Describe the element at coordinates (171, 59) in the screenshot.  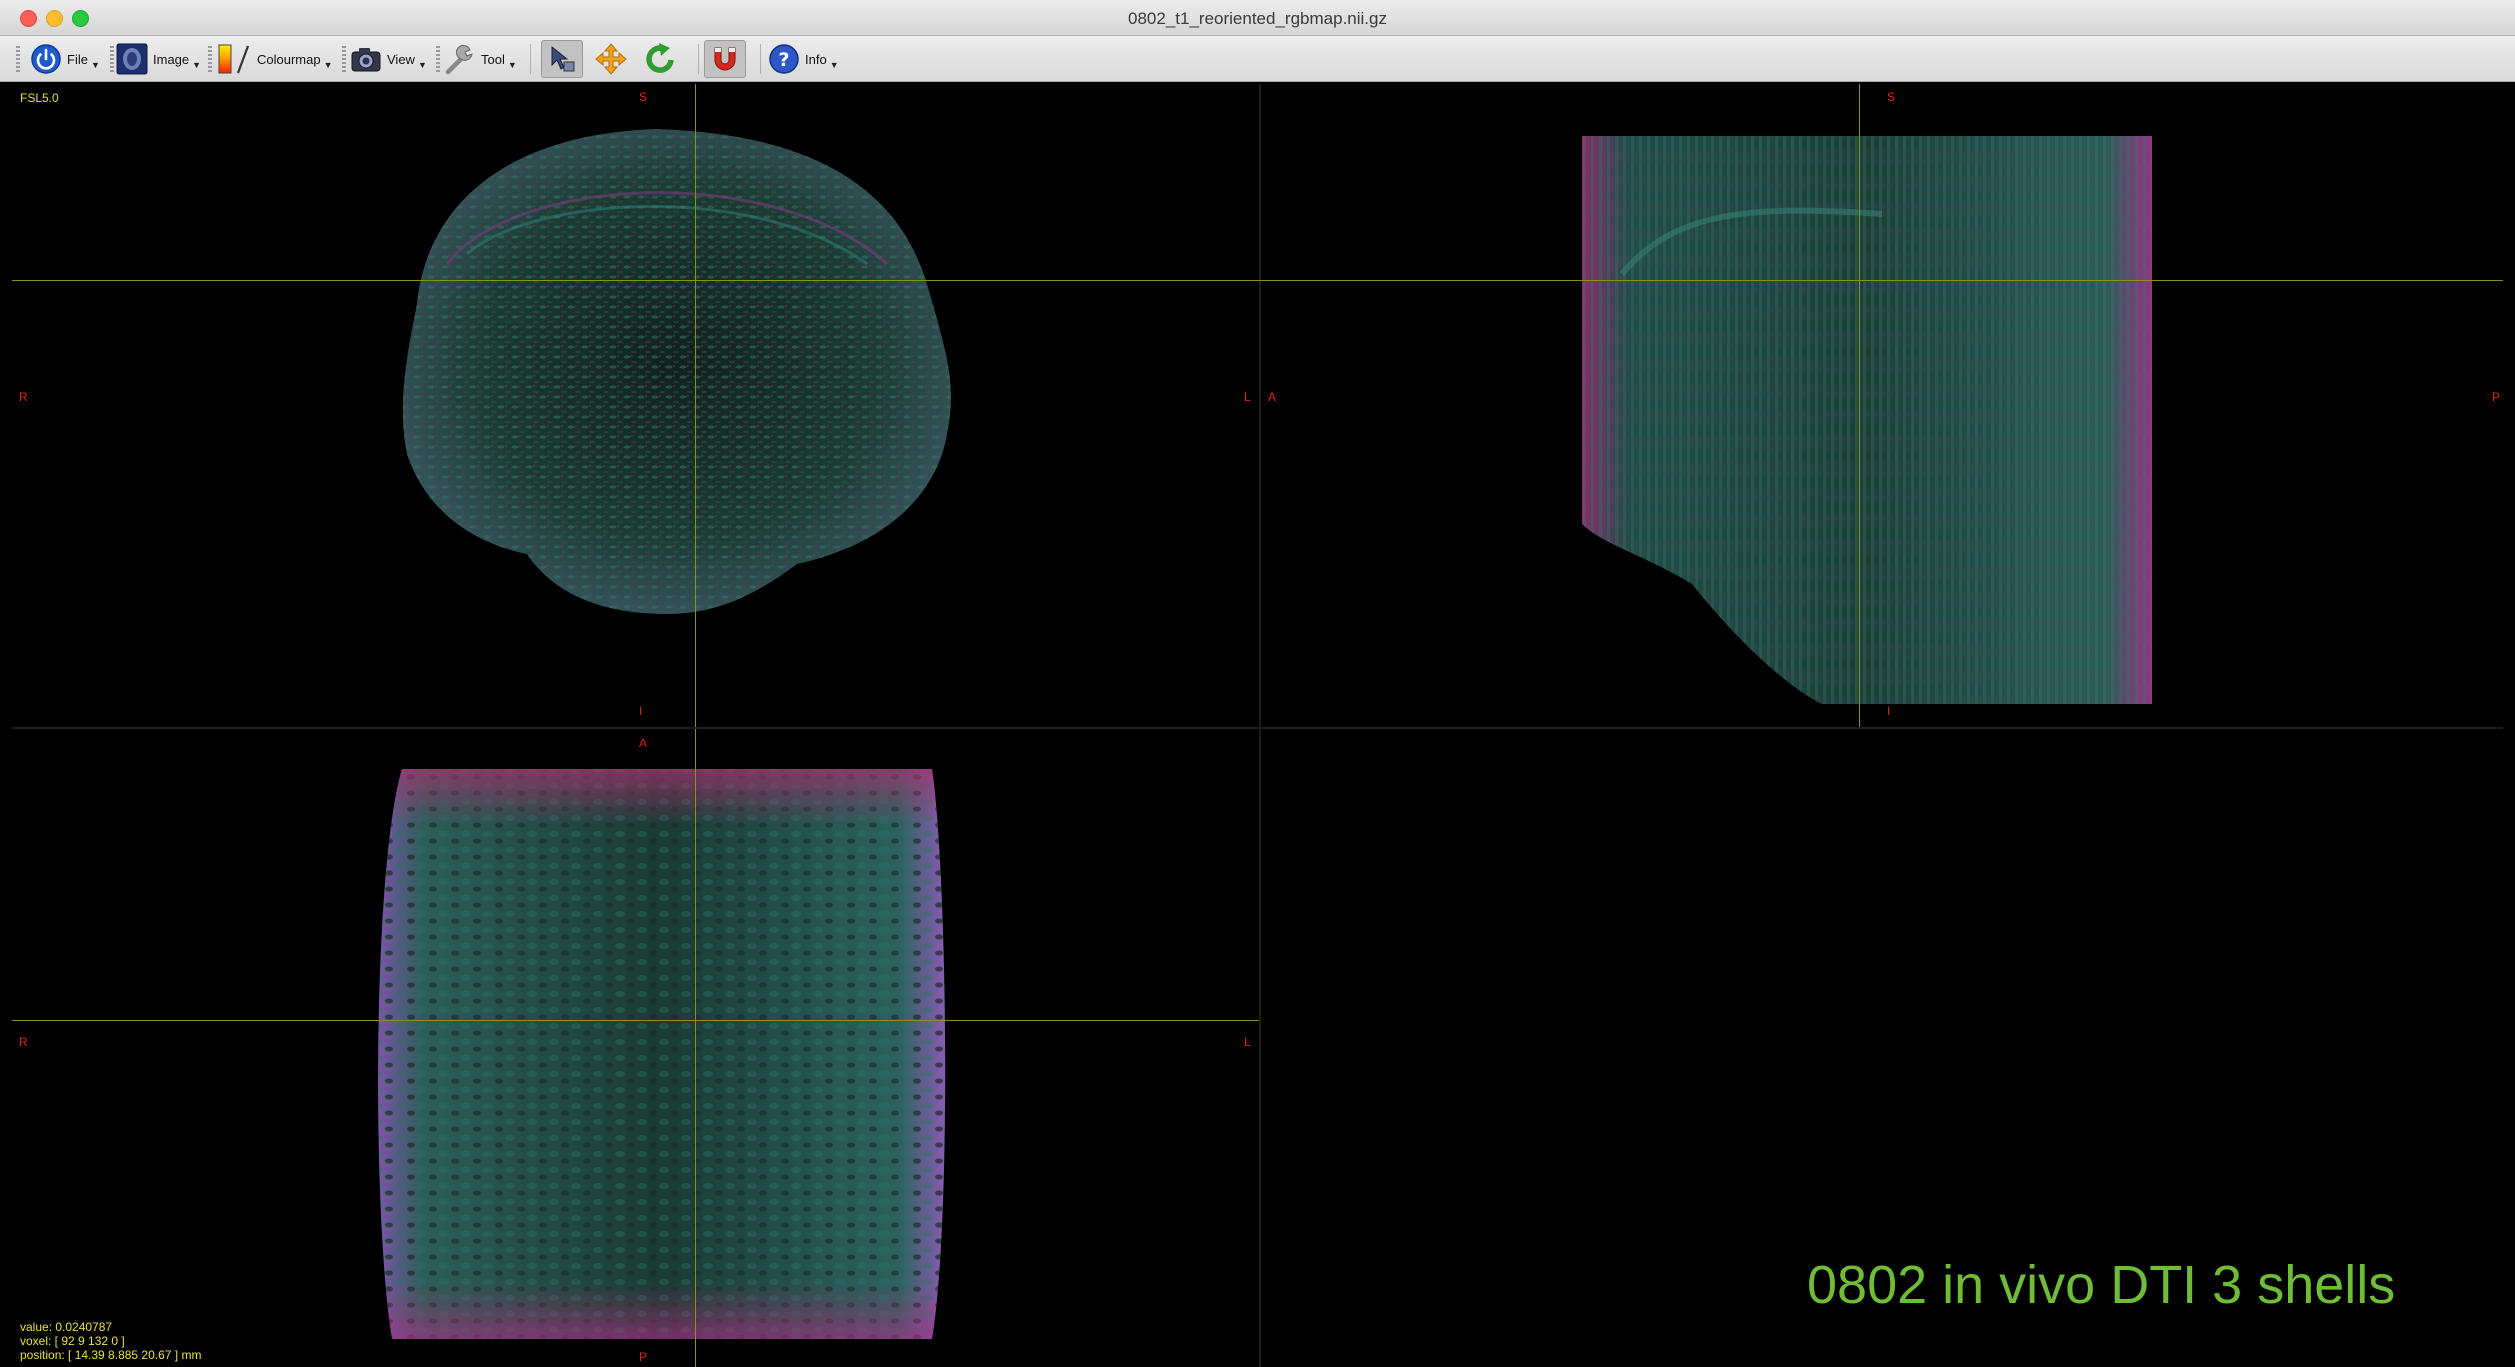
I see `image-label: Image` at that location.